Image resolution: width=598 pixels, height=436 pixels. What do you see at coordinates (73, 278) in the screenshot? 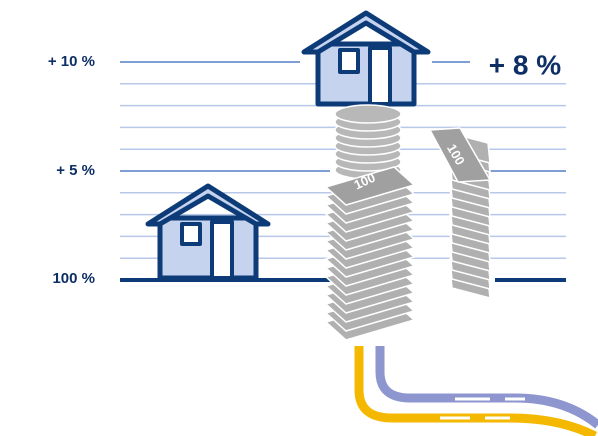
I see `axis-label: 100 %` at bounding box center [73, 278].